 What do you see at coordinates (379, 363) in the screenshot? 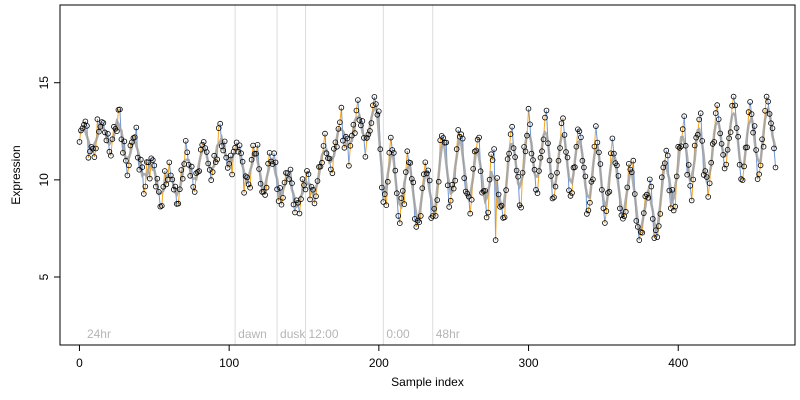
I see `x-tick-label: 200` at bounding box center [379, 363].